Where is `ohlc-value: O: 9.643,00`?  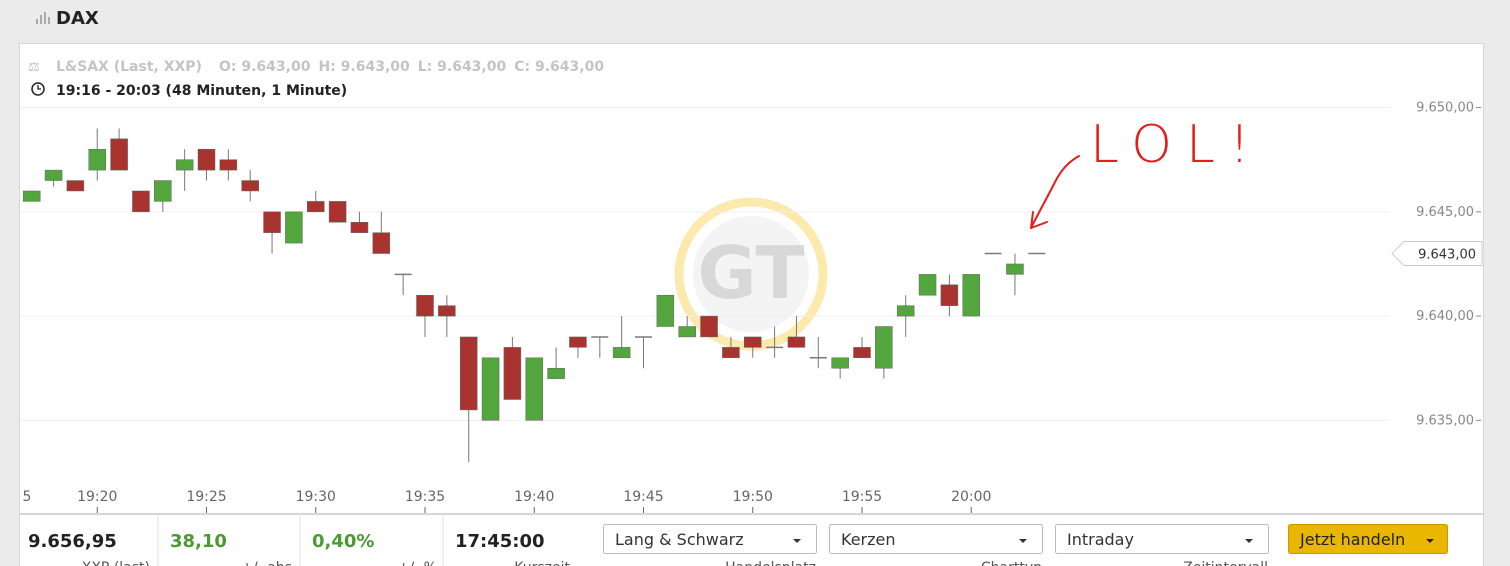
ohlc-value: O: 9.643,00 is located at coordinates (265, 67).